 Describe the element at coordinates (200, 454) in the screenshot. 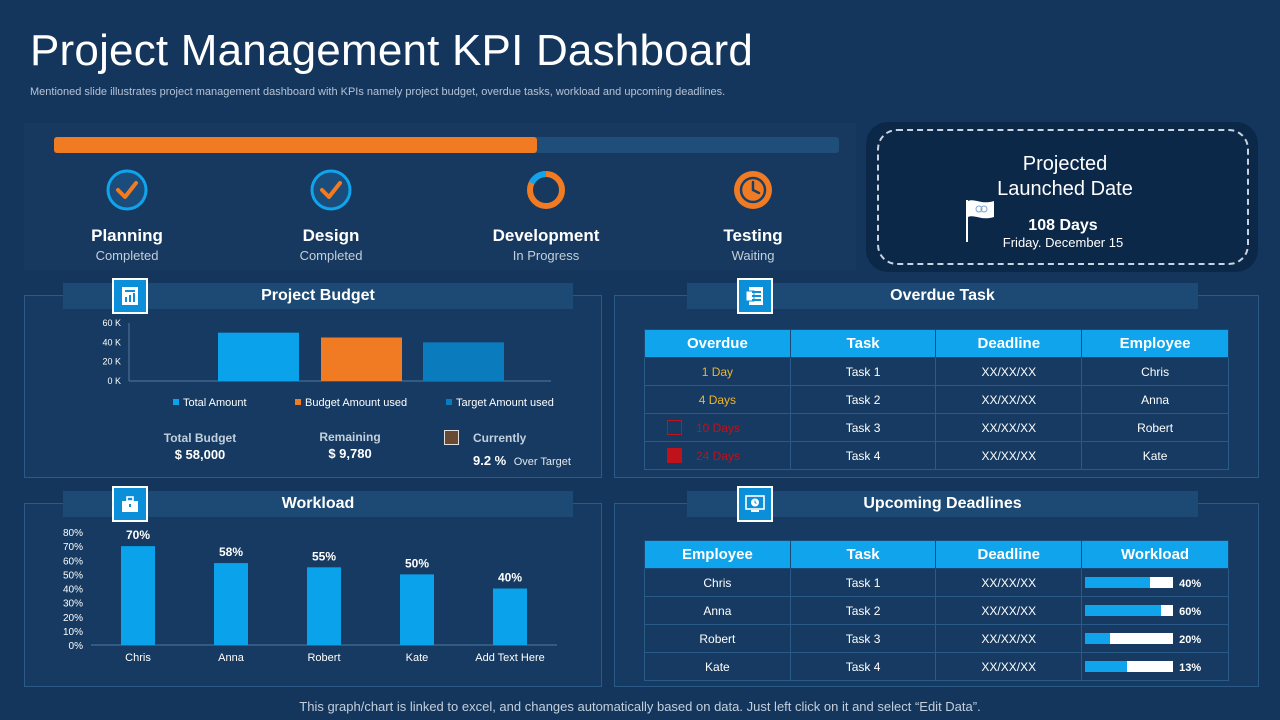

I see `total-budget-value: $ 58,000` at that location.